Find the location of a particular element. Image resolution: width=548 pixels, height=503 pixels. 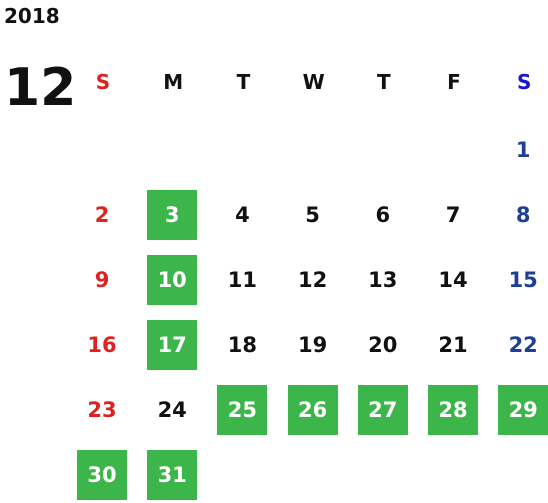

day-cell: 23 is located at coordinates (102, 410).